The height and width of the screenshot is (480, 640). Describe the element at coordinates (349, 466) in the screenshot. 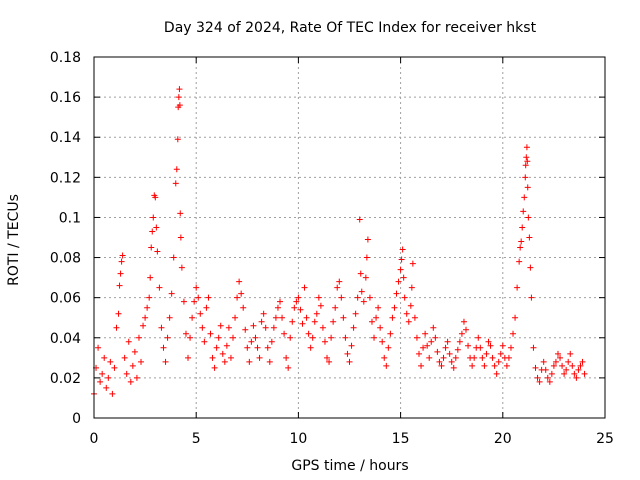

I see `x-axis-label: GPS time / hours` at that location.